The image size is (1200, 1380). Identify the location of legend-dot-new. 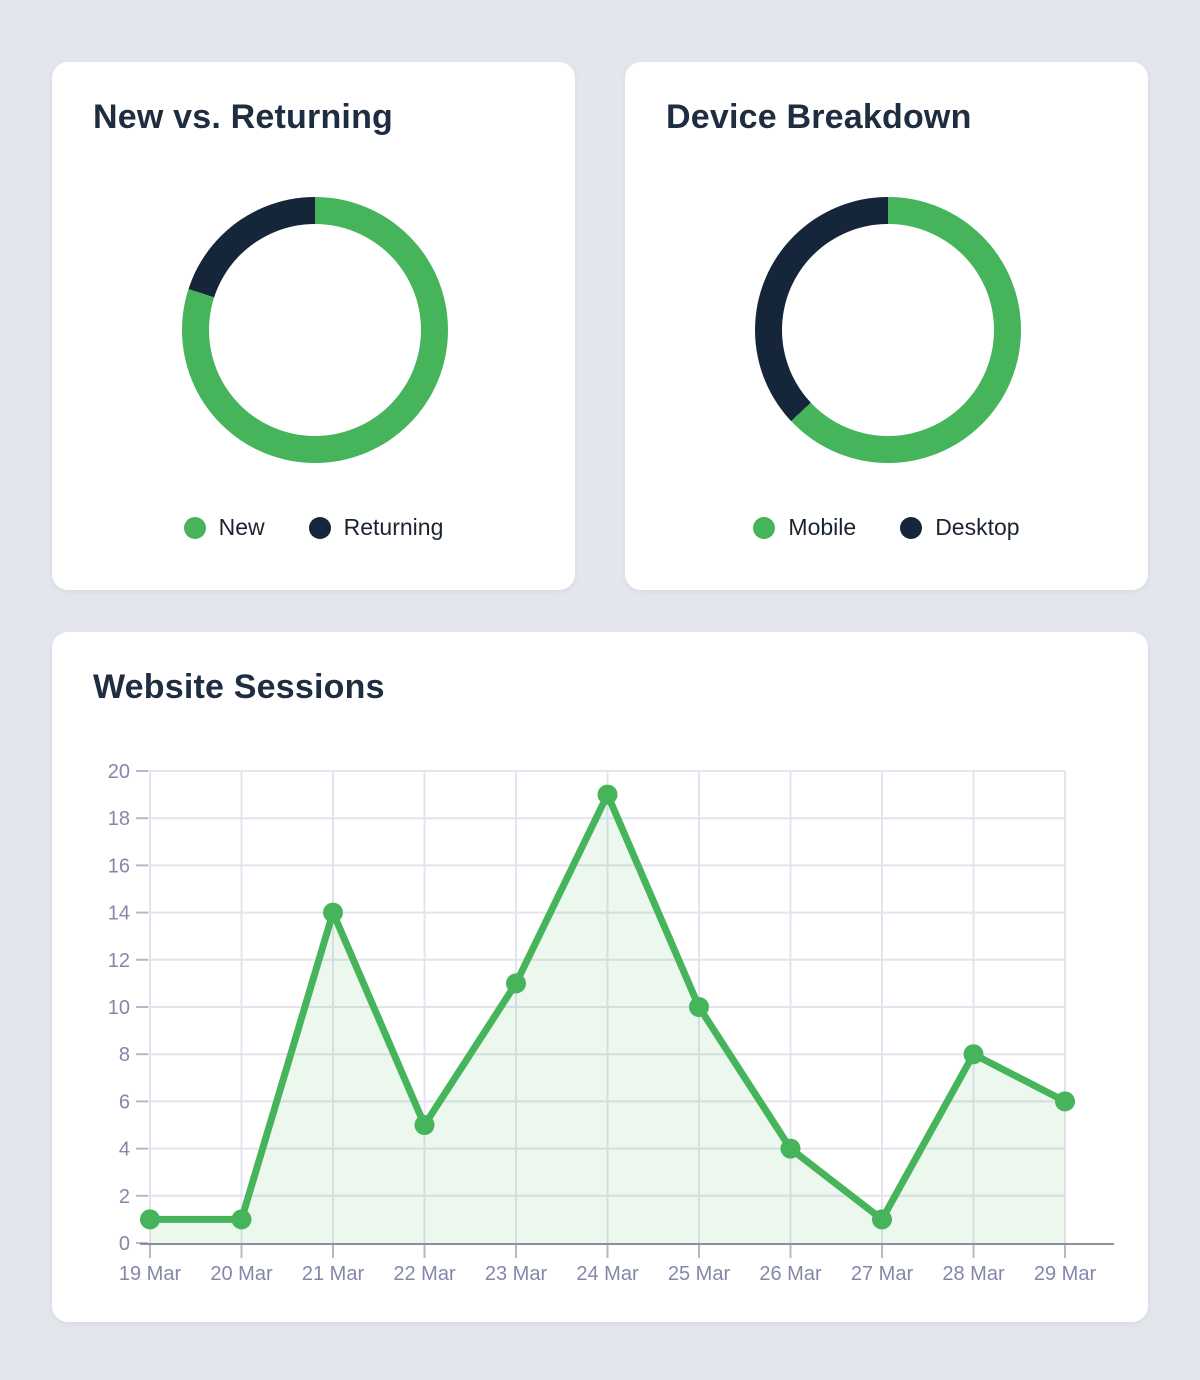
(194, 527).